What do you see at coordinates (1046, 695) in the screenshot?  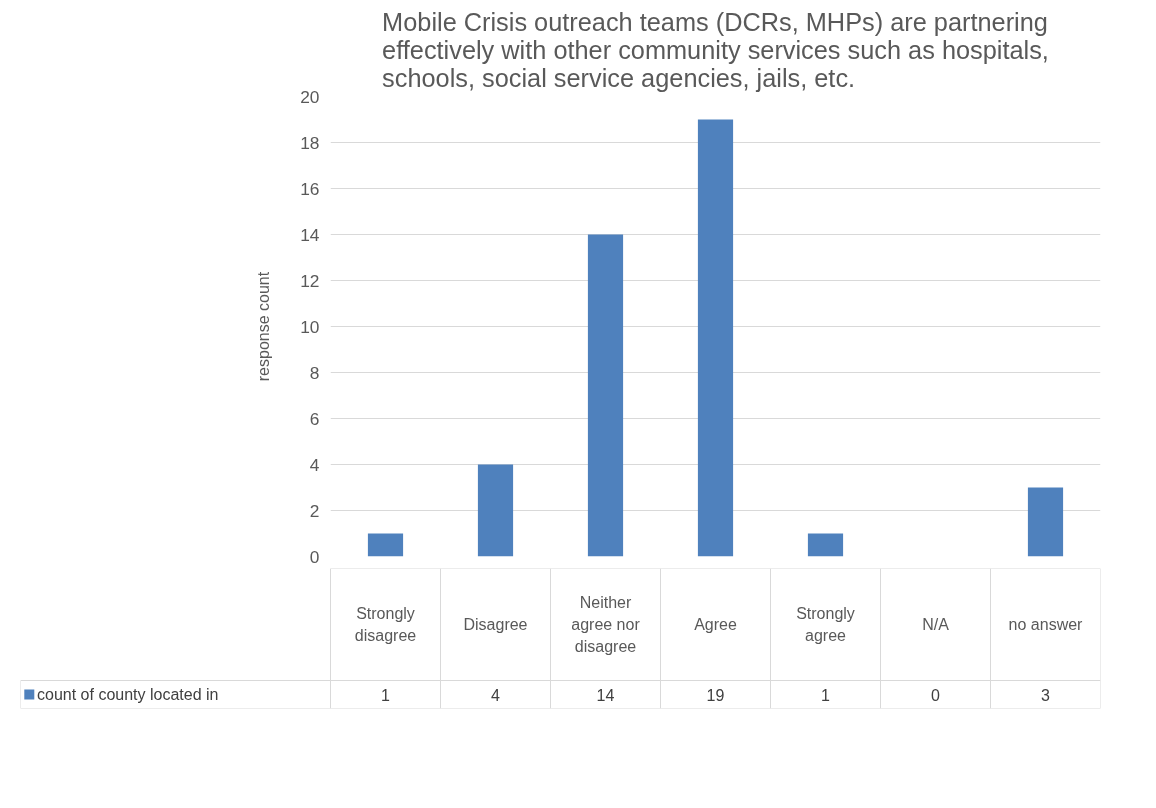 I see `data-label: 3` at bounding box center [1046, 695].